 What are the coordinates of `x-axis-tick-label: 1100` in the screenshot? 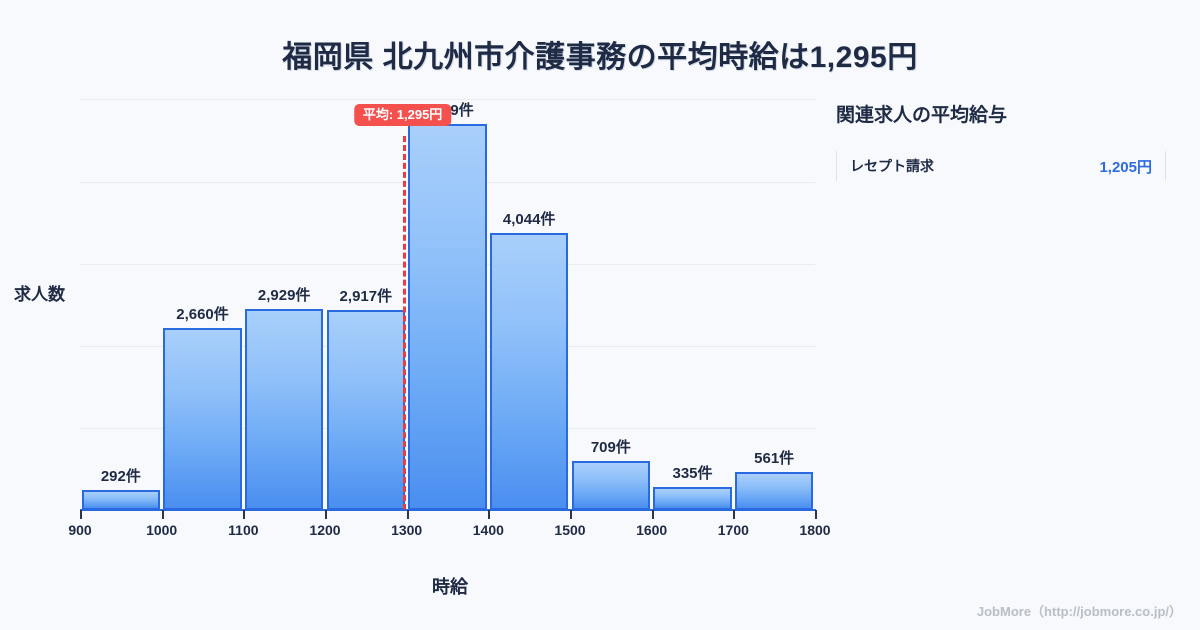 It's located at (243, 530).